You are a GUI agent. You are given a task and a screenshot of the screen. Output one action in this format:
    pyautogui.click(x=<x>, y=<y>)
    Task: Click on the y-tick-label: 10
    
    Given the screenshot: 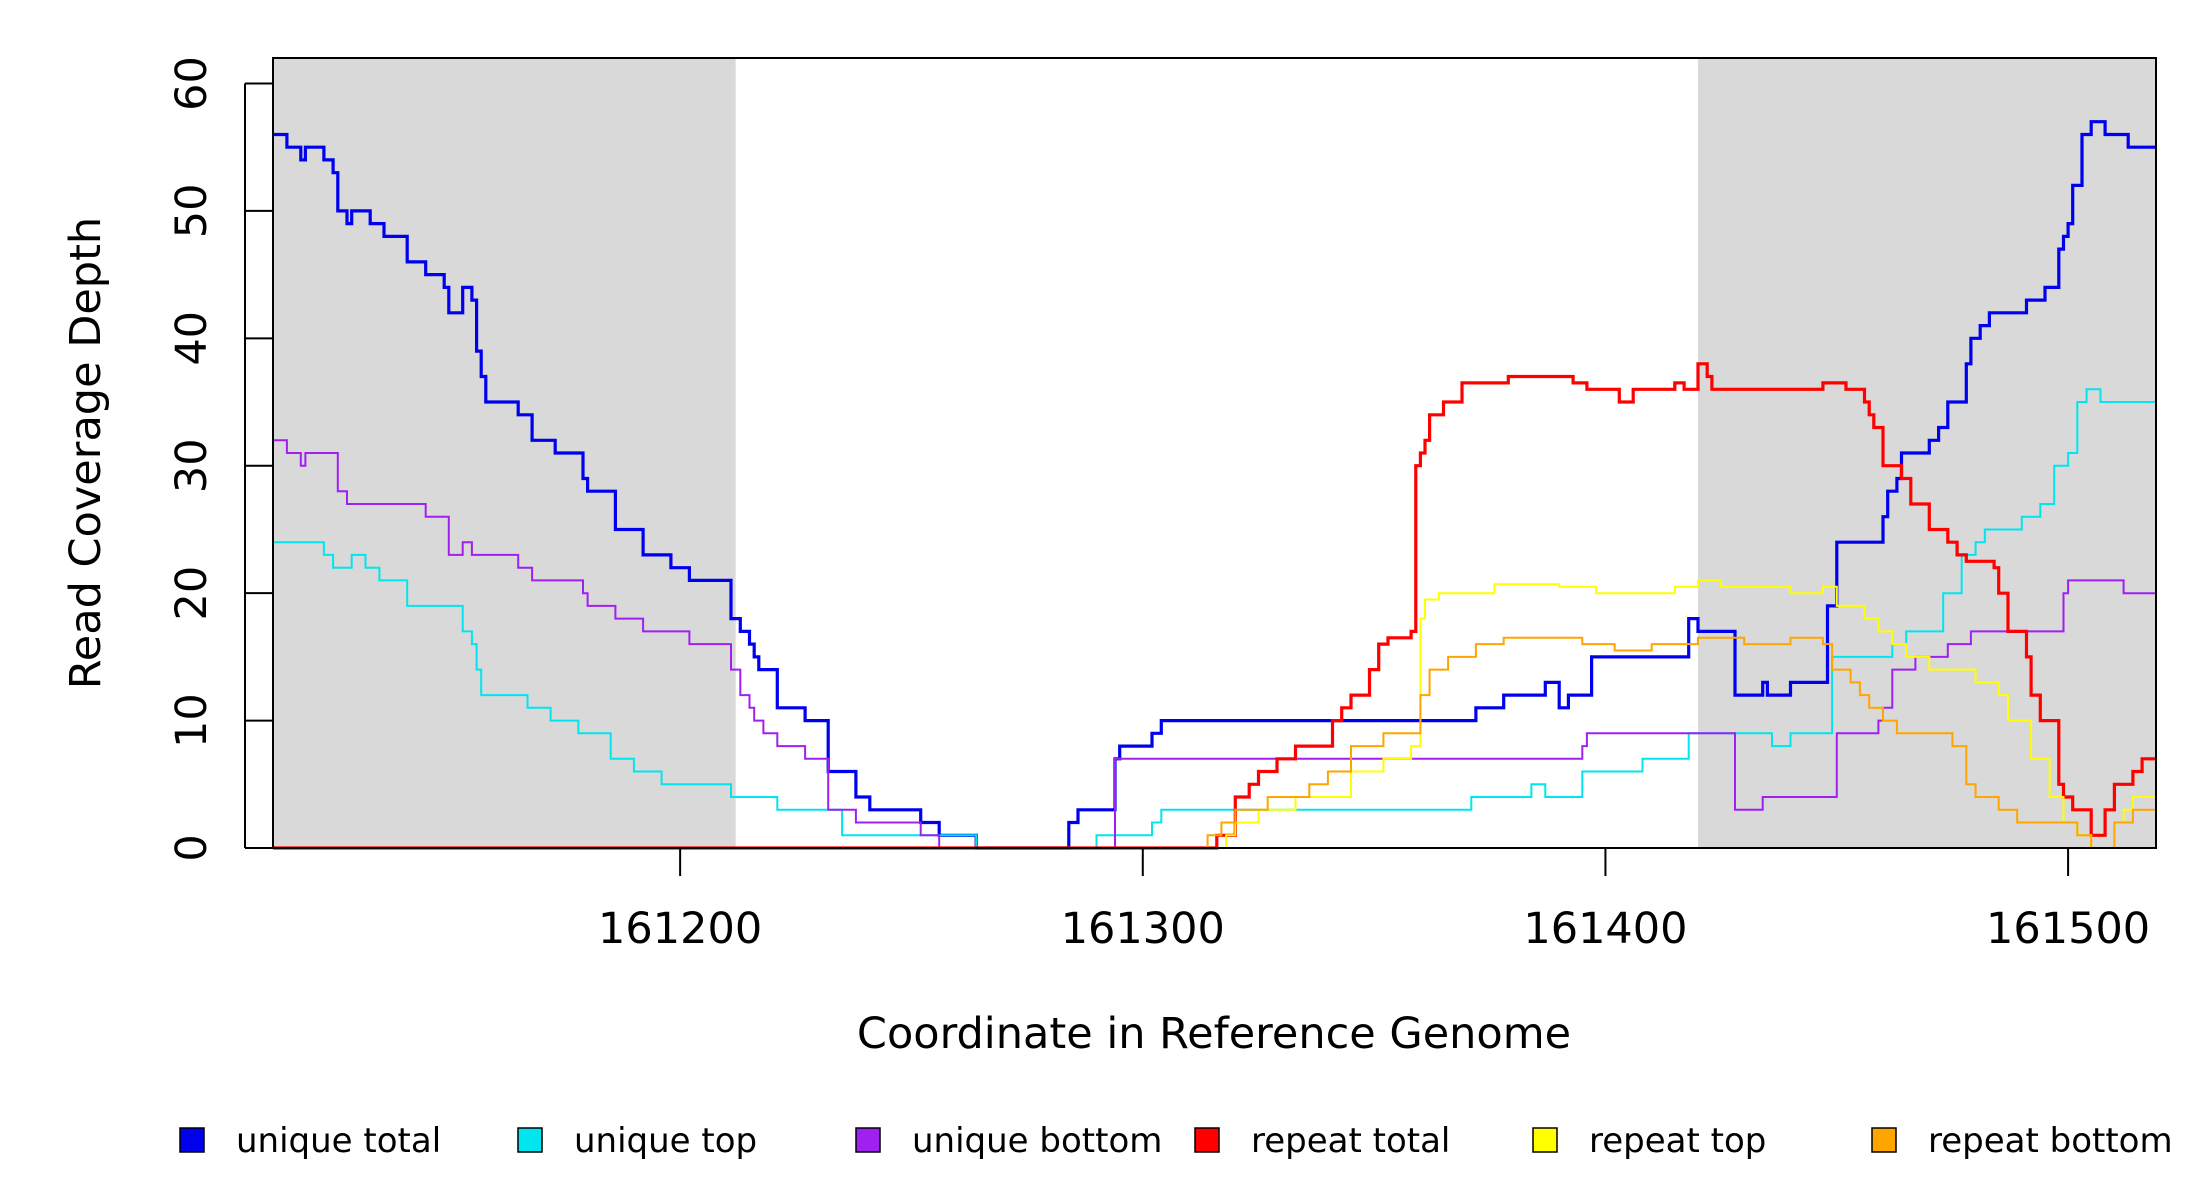 What is the action you would take?
    pyautogui.click(x=192, y=720)
    